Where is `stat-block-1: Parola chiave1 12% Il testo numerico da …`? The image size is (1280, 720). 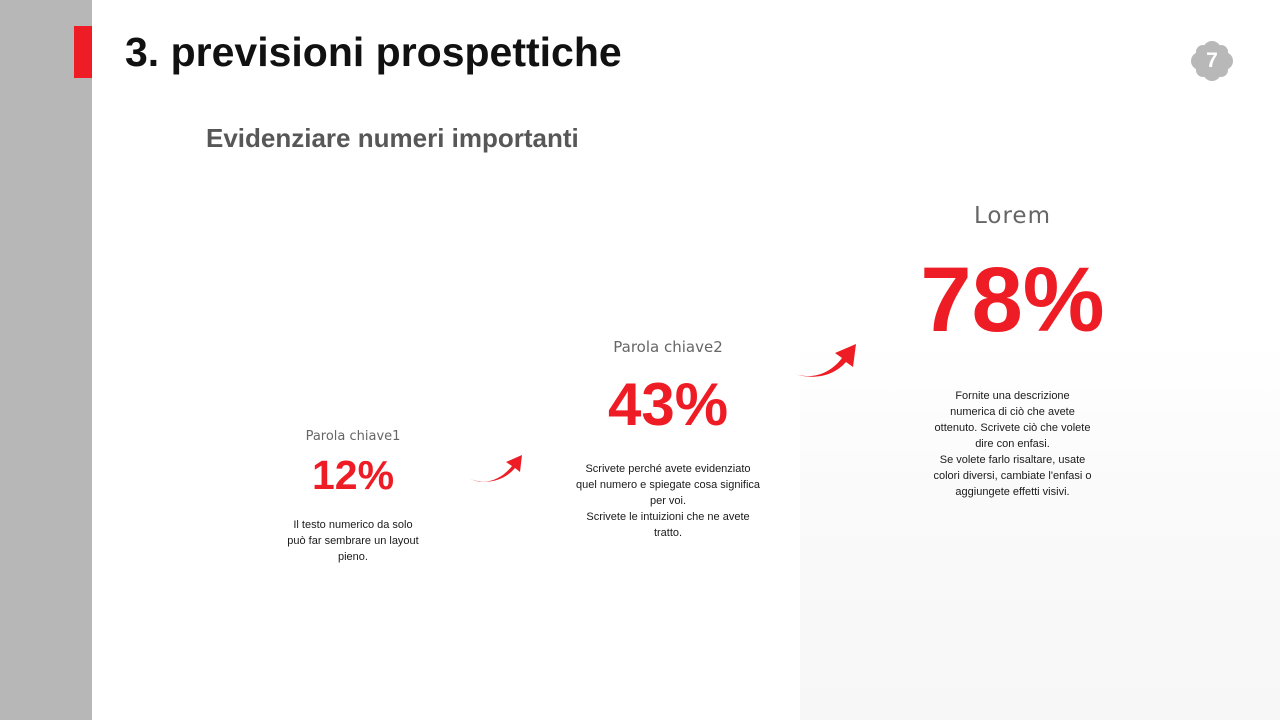 stat-block-1: Parola chiave1 12% Il testo numerico da … is located at coordinates (353, 496).